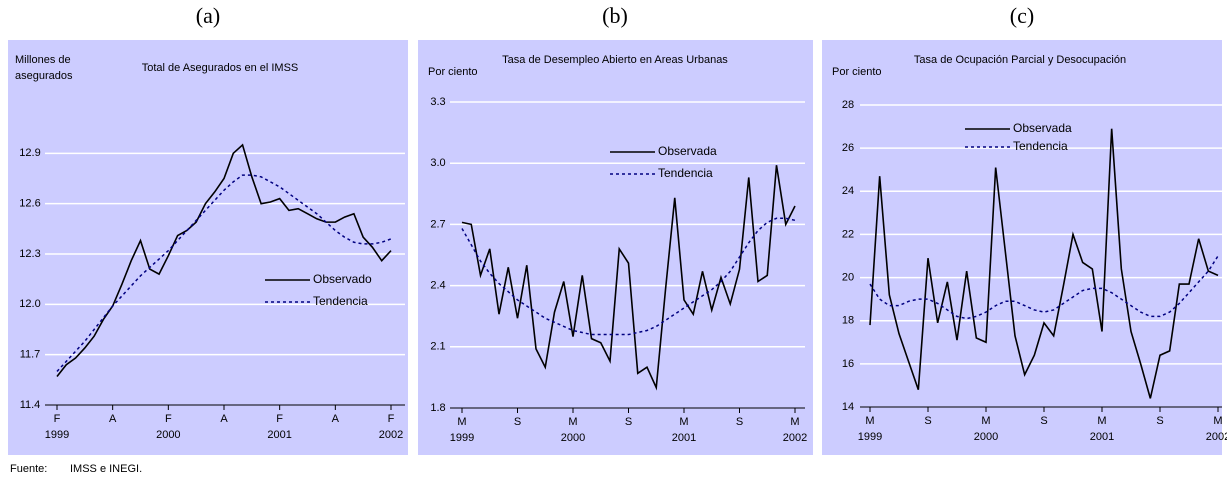 This screenshot has height=479, width=1227. Describe the element at coordinates (848, 234) in the screenshot. I see `y-tick-label: 22` at that location.